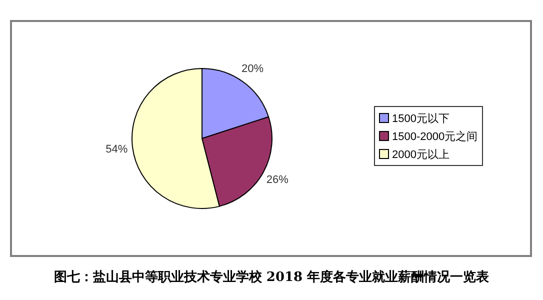 This screenshot has height=300, width=543. What do you see at coordinates (421, 155) in the screenshot?
I see `legend-label: 2000元以上` at bounding box center [421, 155].